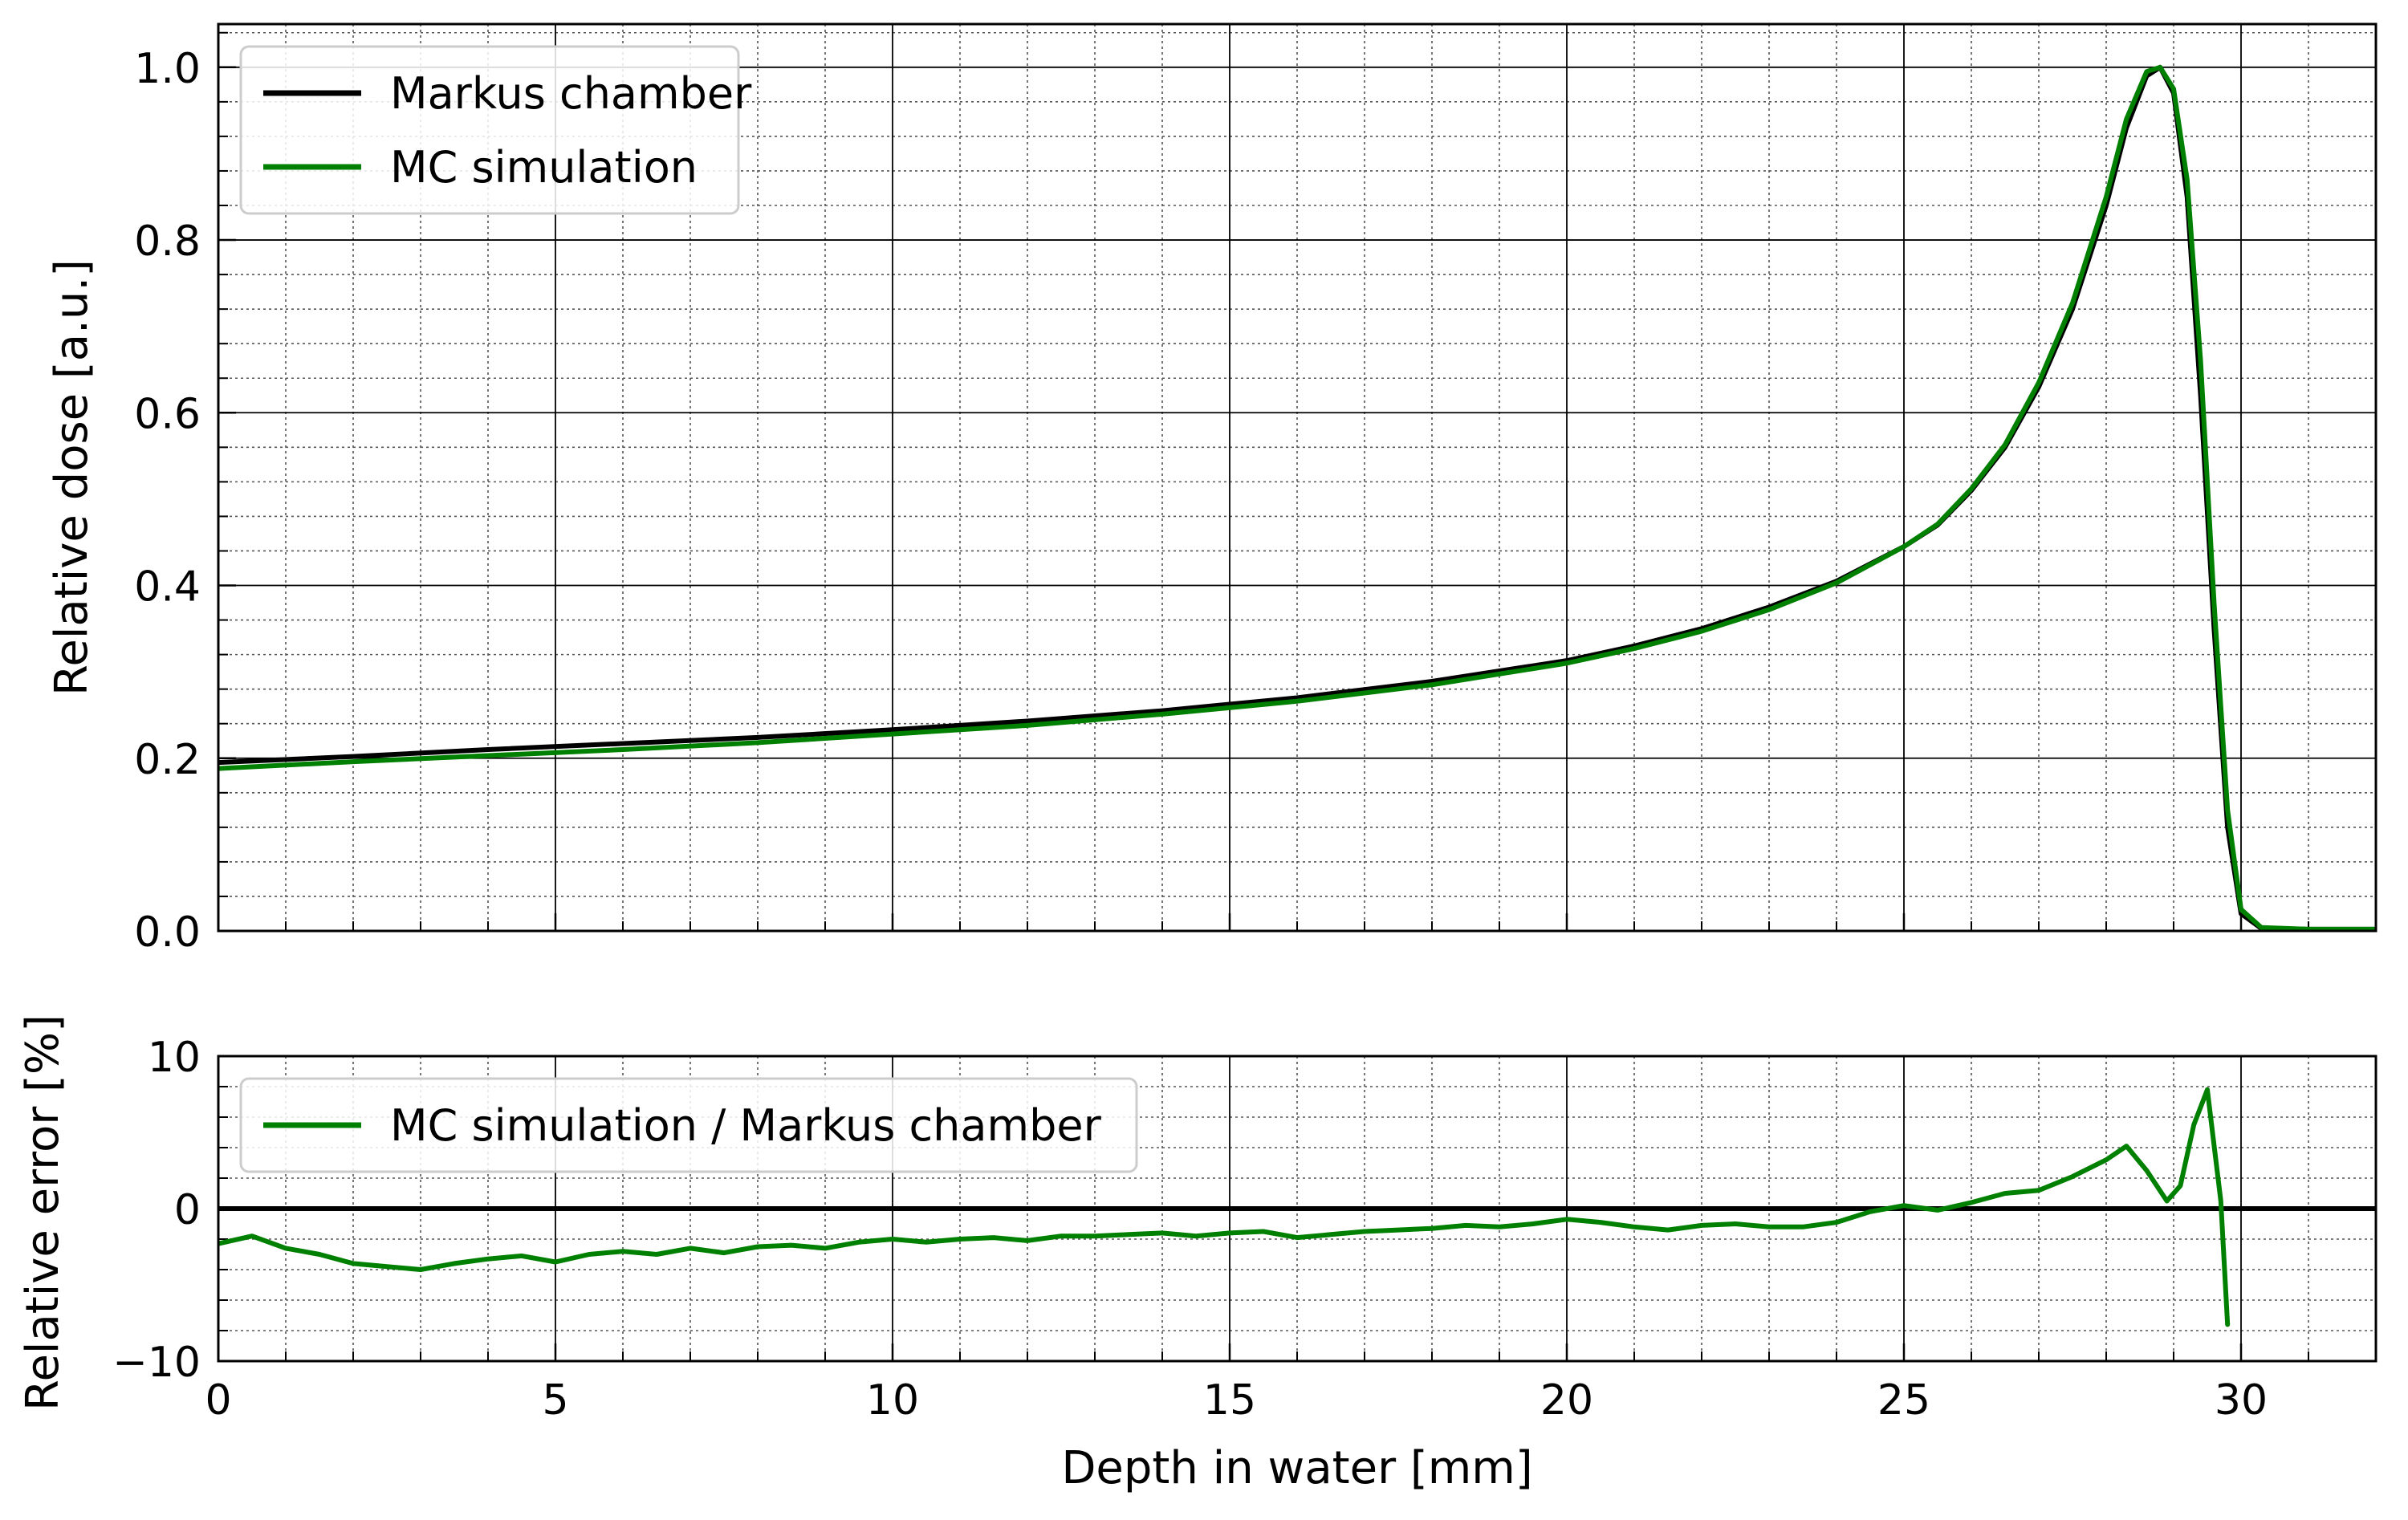  What do you see at coordinates (1296, 1468) in the screenshot?
I see `x-axis-label: Depth in water [mm]` at bounding box center [1296, 1468].